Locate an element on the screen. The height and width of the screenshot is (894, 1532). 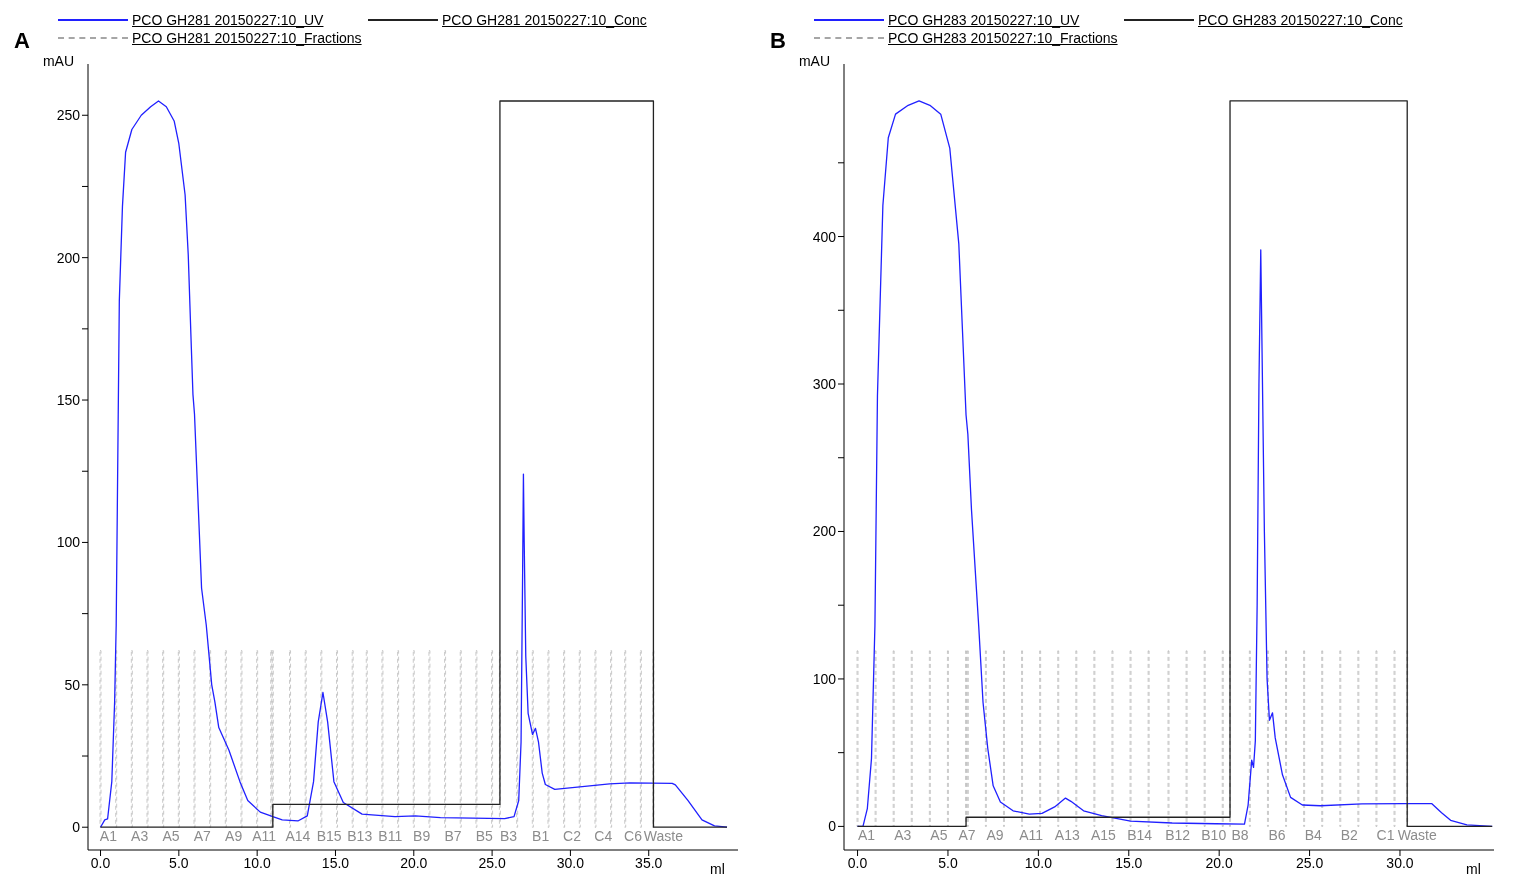
data-label: B5 is located at coordinates (484, 836).